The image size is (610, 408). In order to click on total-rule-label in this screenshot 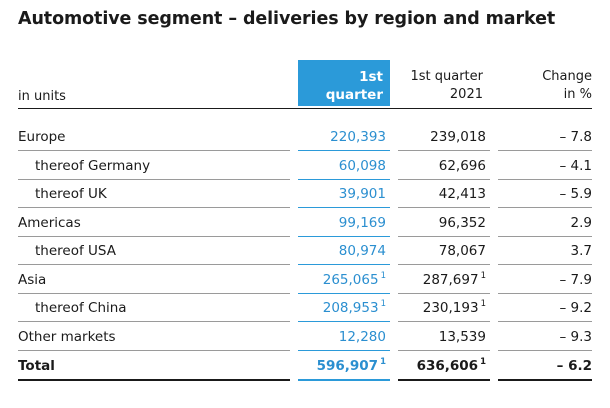, I will do `click(154, 380)`.